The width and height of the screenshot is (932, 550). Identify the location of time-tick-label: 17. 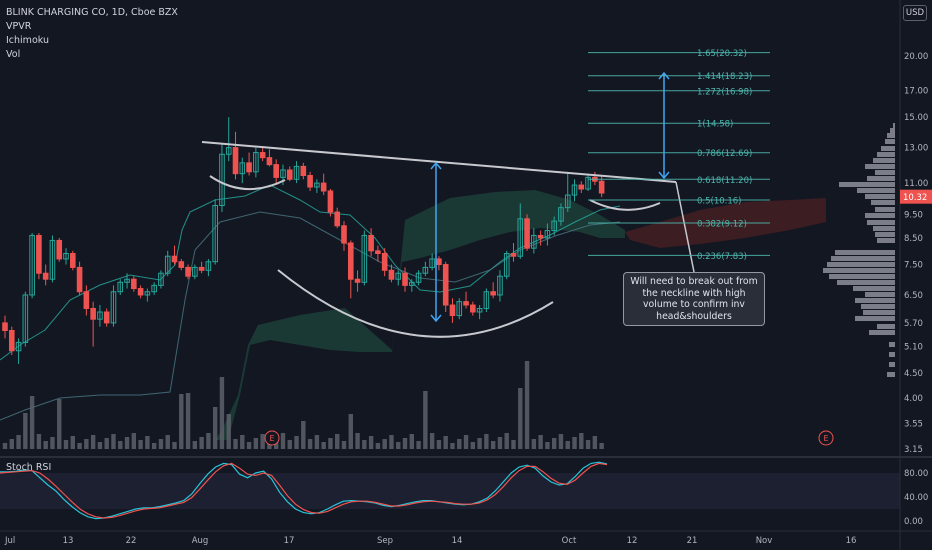
(289, 541).